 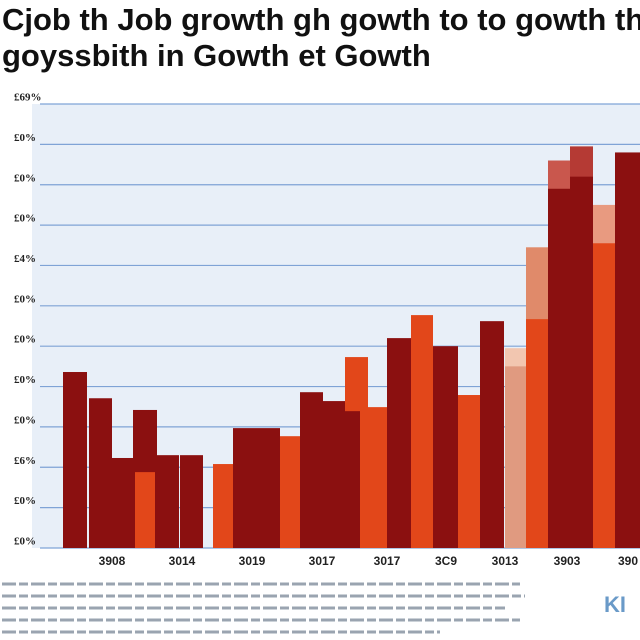 What do you see at coordinates (28, 98) in the screenshot?
I see `y-tick-label: £69%` at bounding box center [28, 98].